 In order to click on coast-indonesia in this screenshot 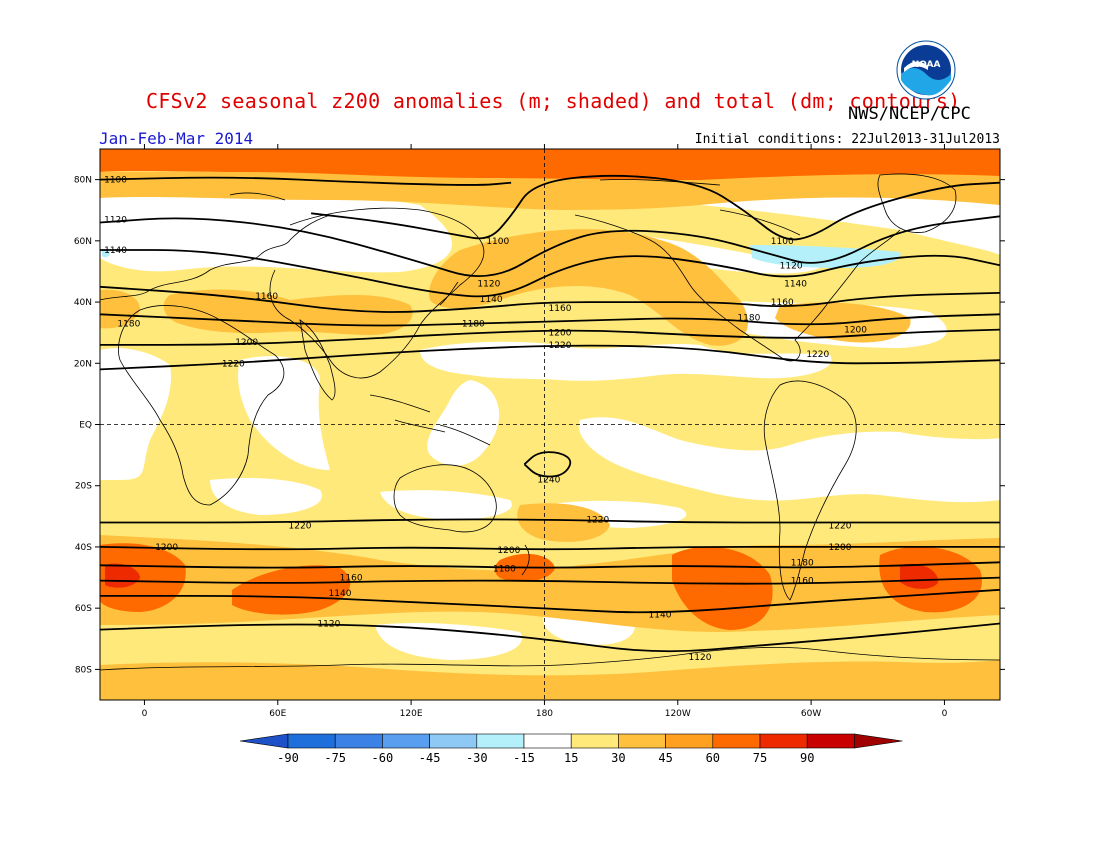, I will do `click(430, 420)`.